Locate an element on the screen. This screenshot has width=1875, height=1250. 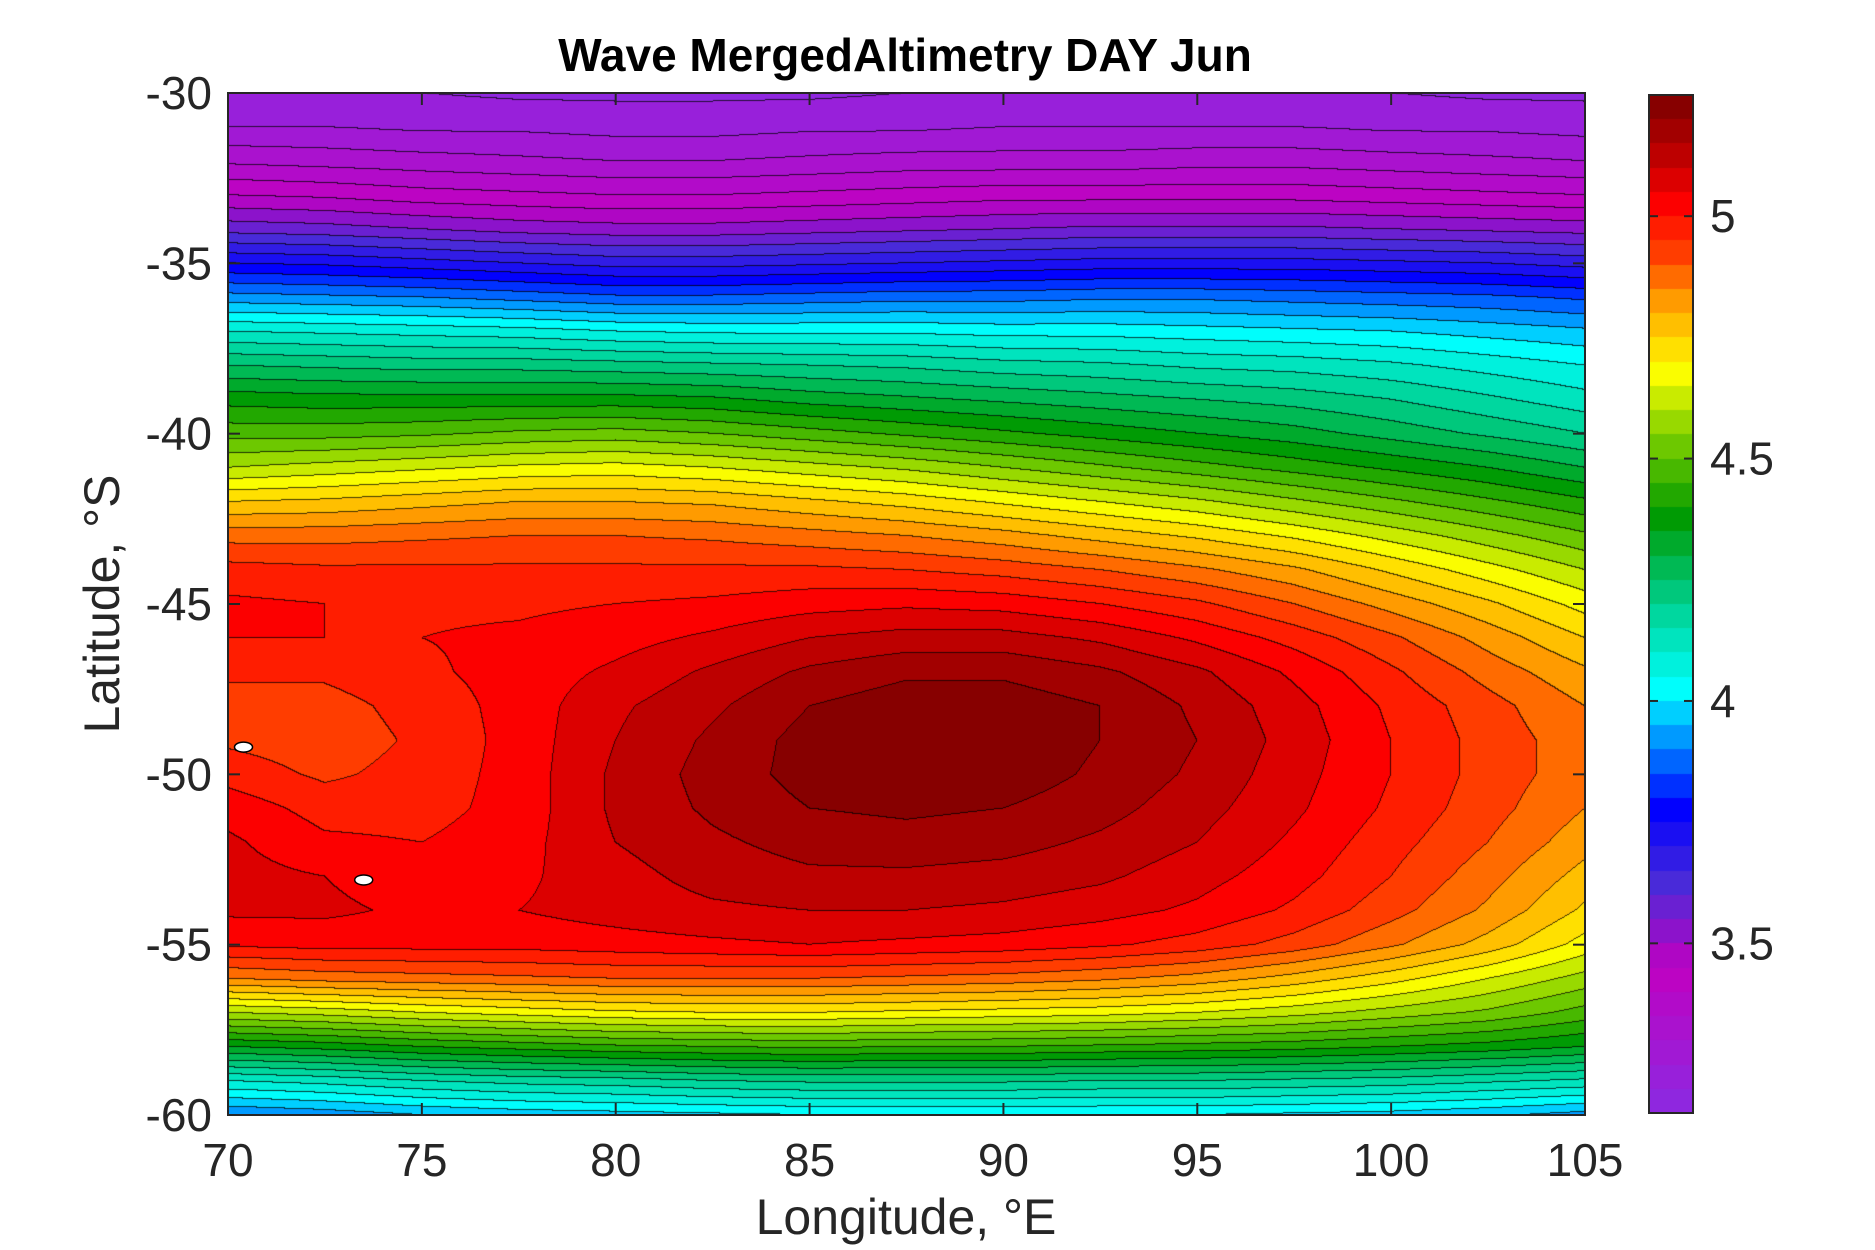
colorbar-tick-label: 5 is located at coordinates (1723, 216).